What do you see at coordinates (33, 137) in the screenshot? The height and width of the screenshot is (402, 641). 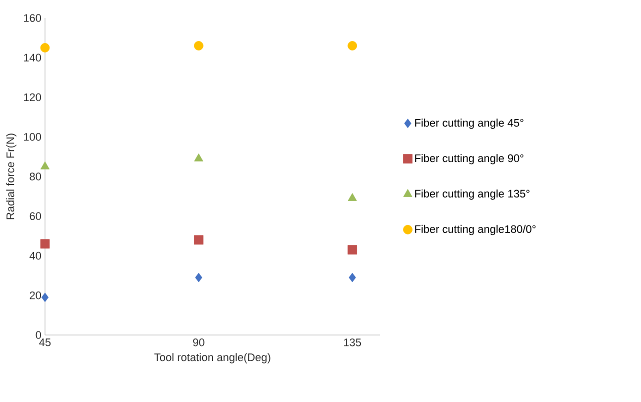 I see `y-tick-label: 100` at bounding box center [33, 137].